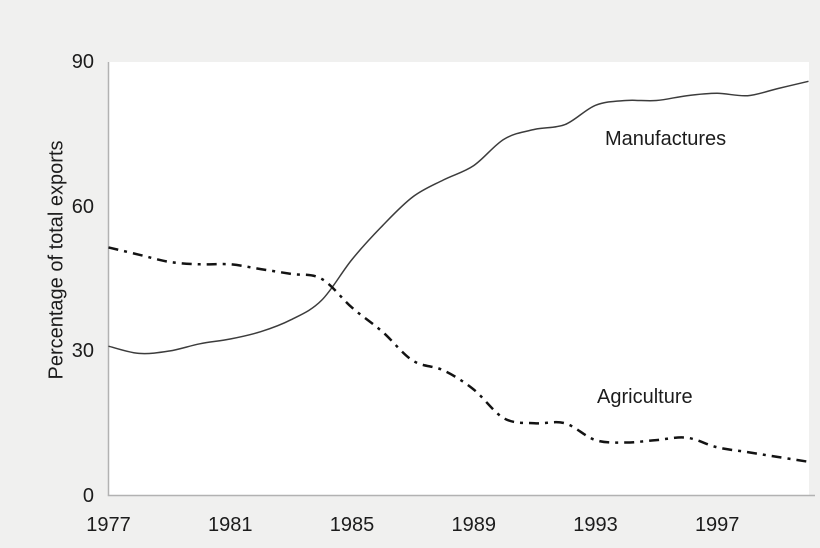 Image resolution: width=820 pixels, height=548 pixels. I want to click on y-tick-label: 0, so click(88, 495).